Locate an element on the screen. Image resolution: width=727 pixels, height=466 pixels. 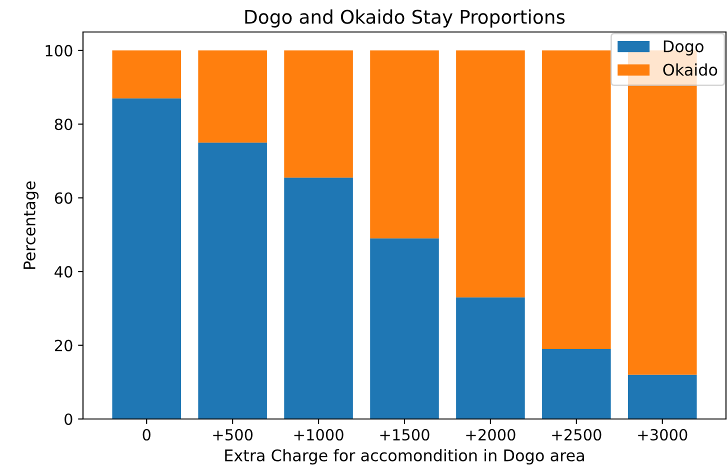
y-tick-label: 0 is located at coordinates (68, 419).